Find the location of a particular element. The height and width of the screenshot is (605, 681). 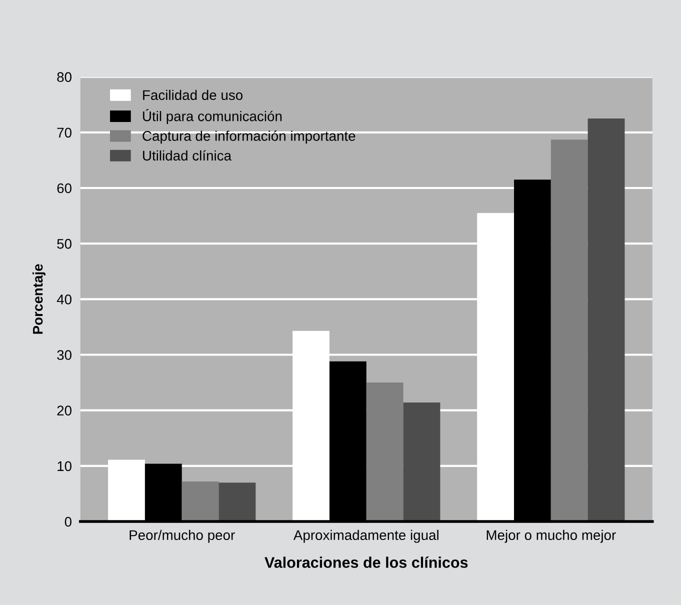

x-tick-label: Mejor o mucho mejor is located at coordinates (551, 536).